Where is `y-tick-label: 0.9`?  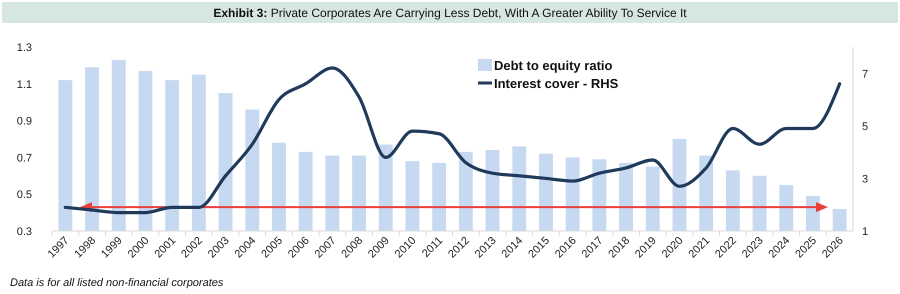
y-tick-label: 0.9 is located at coordinates (24, 122).